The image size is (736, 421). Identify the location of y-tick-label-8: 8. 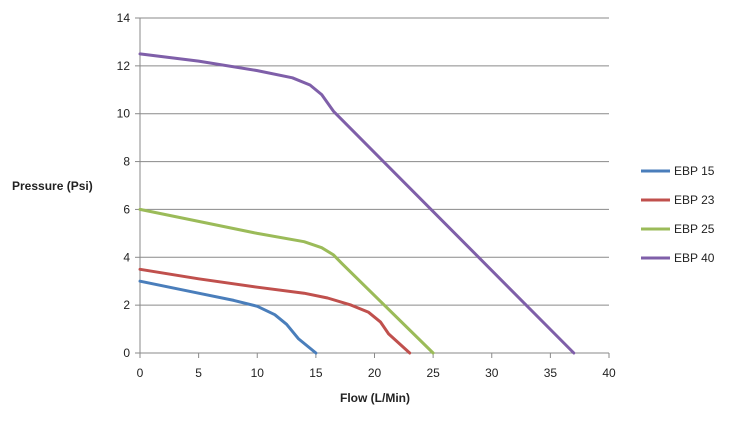
(126, 162).